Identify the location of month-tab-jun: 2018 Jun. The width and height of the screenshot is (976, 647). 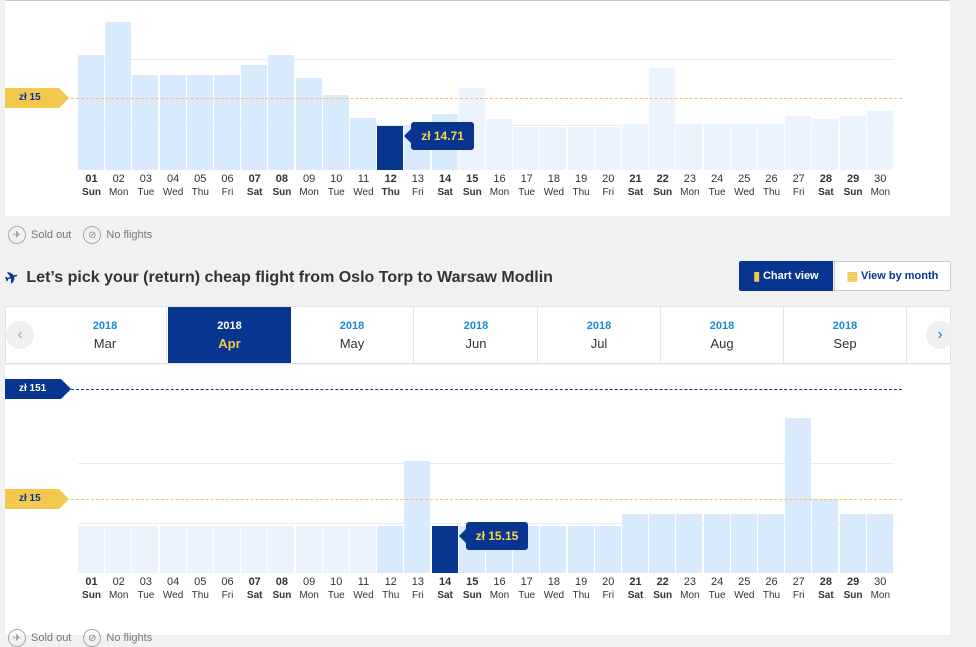
(476, 335).